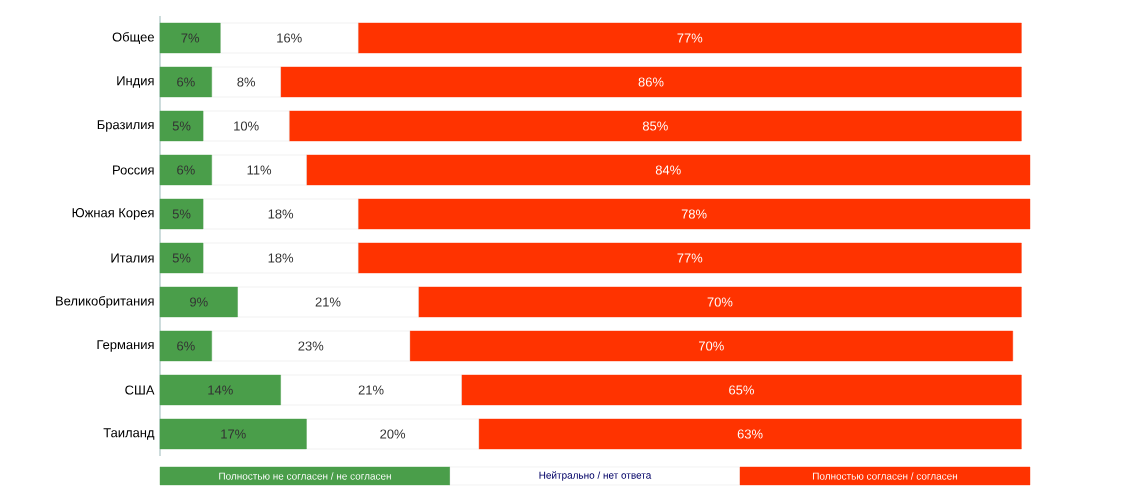 The width and height of the screenshot is (1130, 495). Describe the element at coordinates (132, 258) in the screenshot. I see `y-tick-label: Италия` at that location.